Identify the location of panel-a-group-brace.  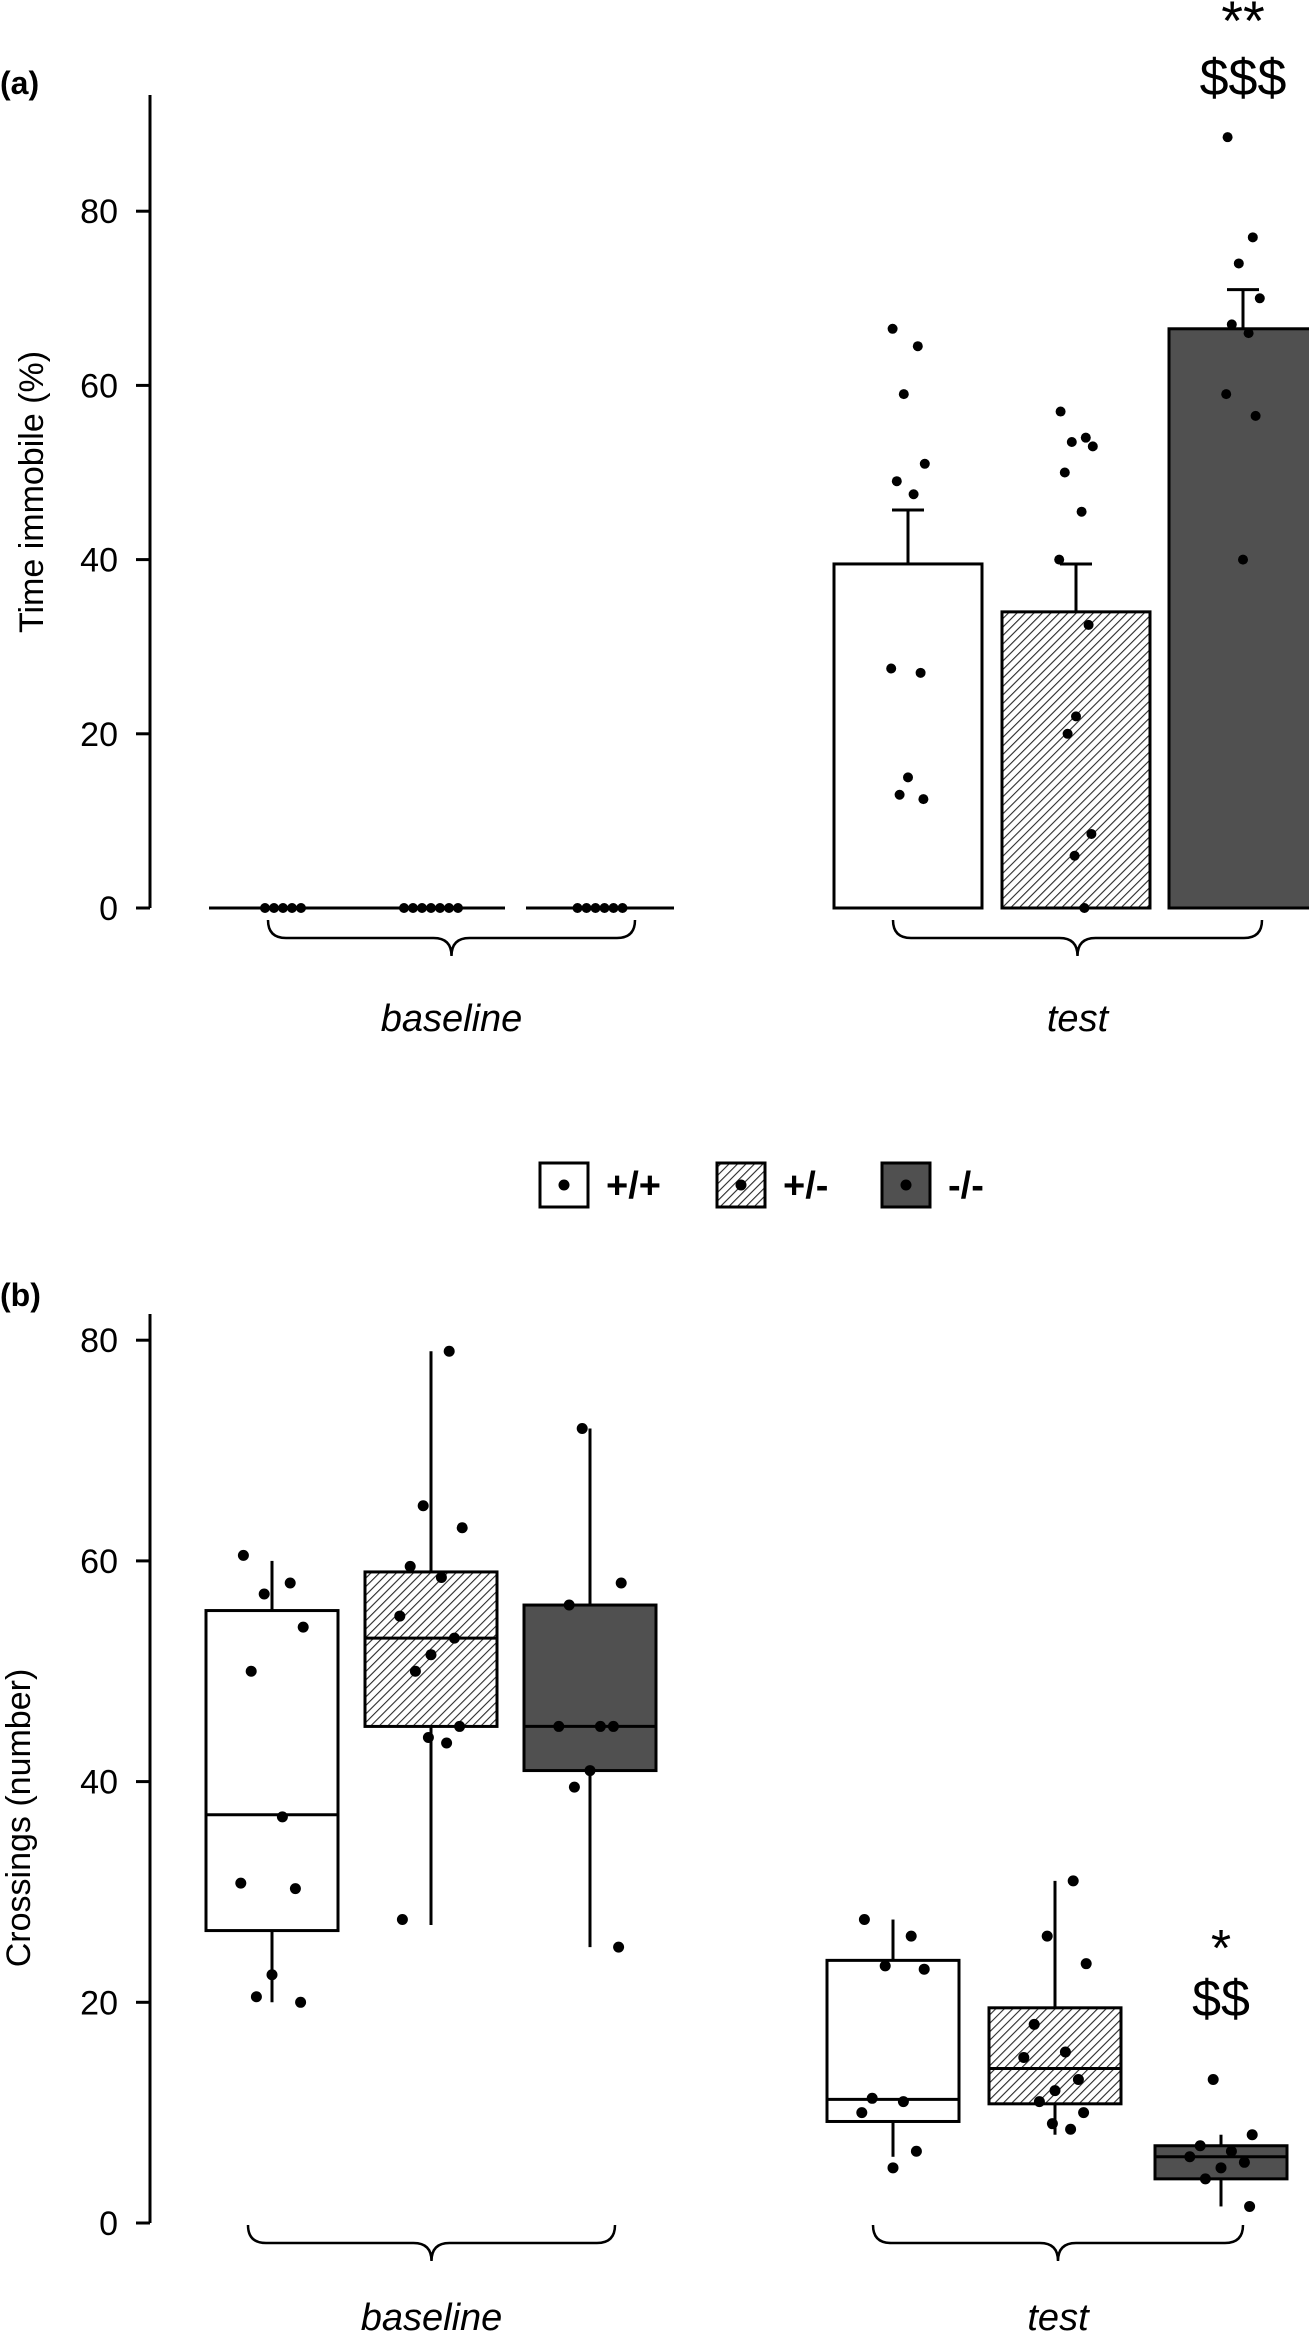
(1077, 938).